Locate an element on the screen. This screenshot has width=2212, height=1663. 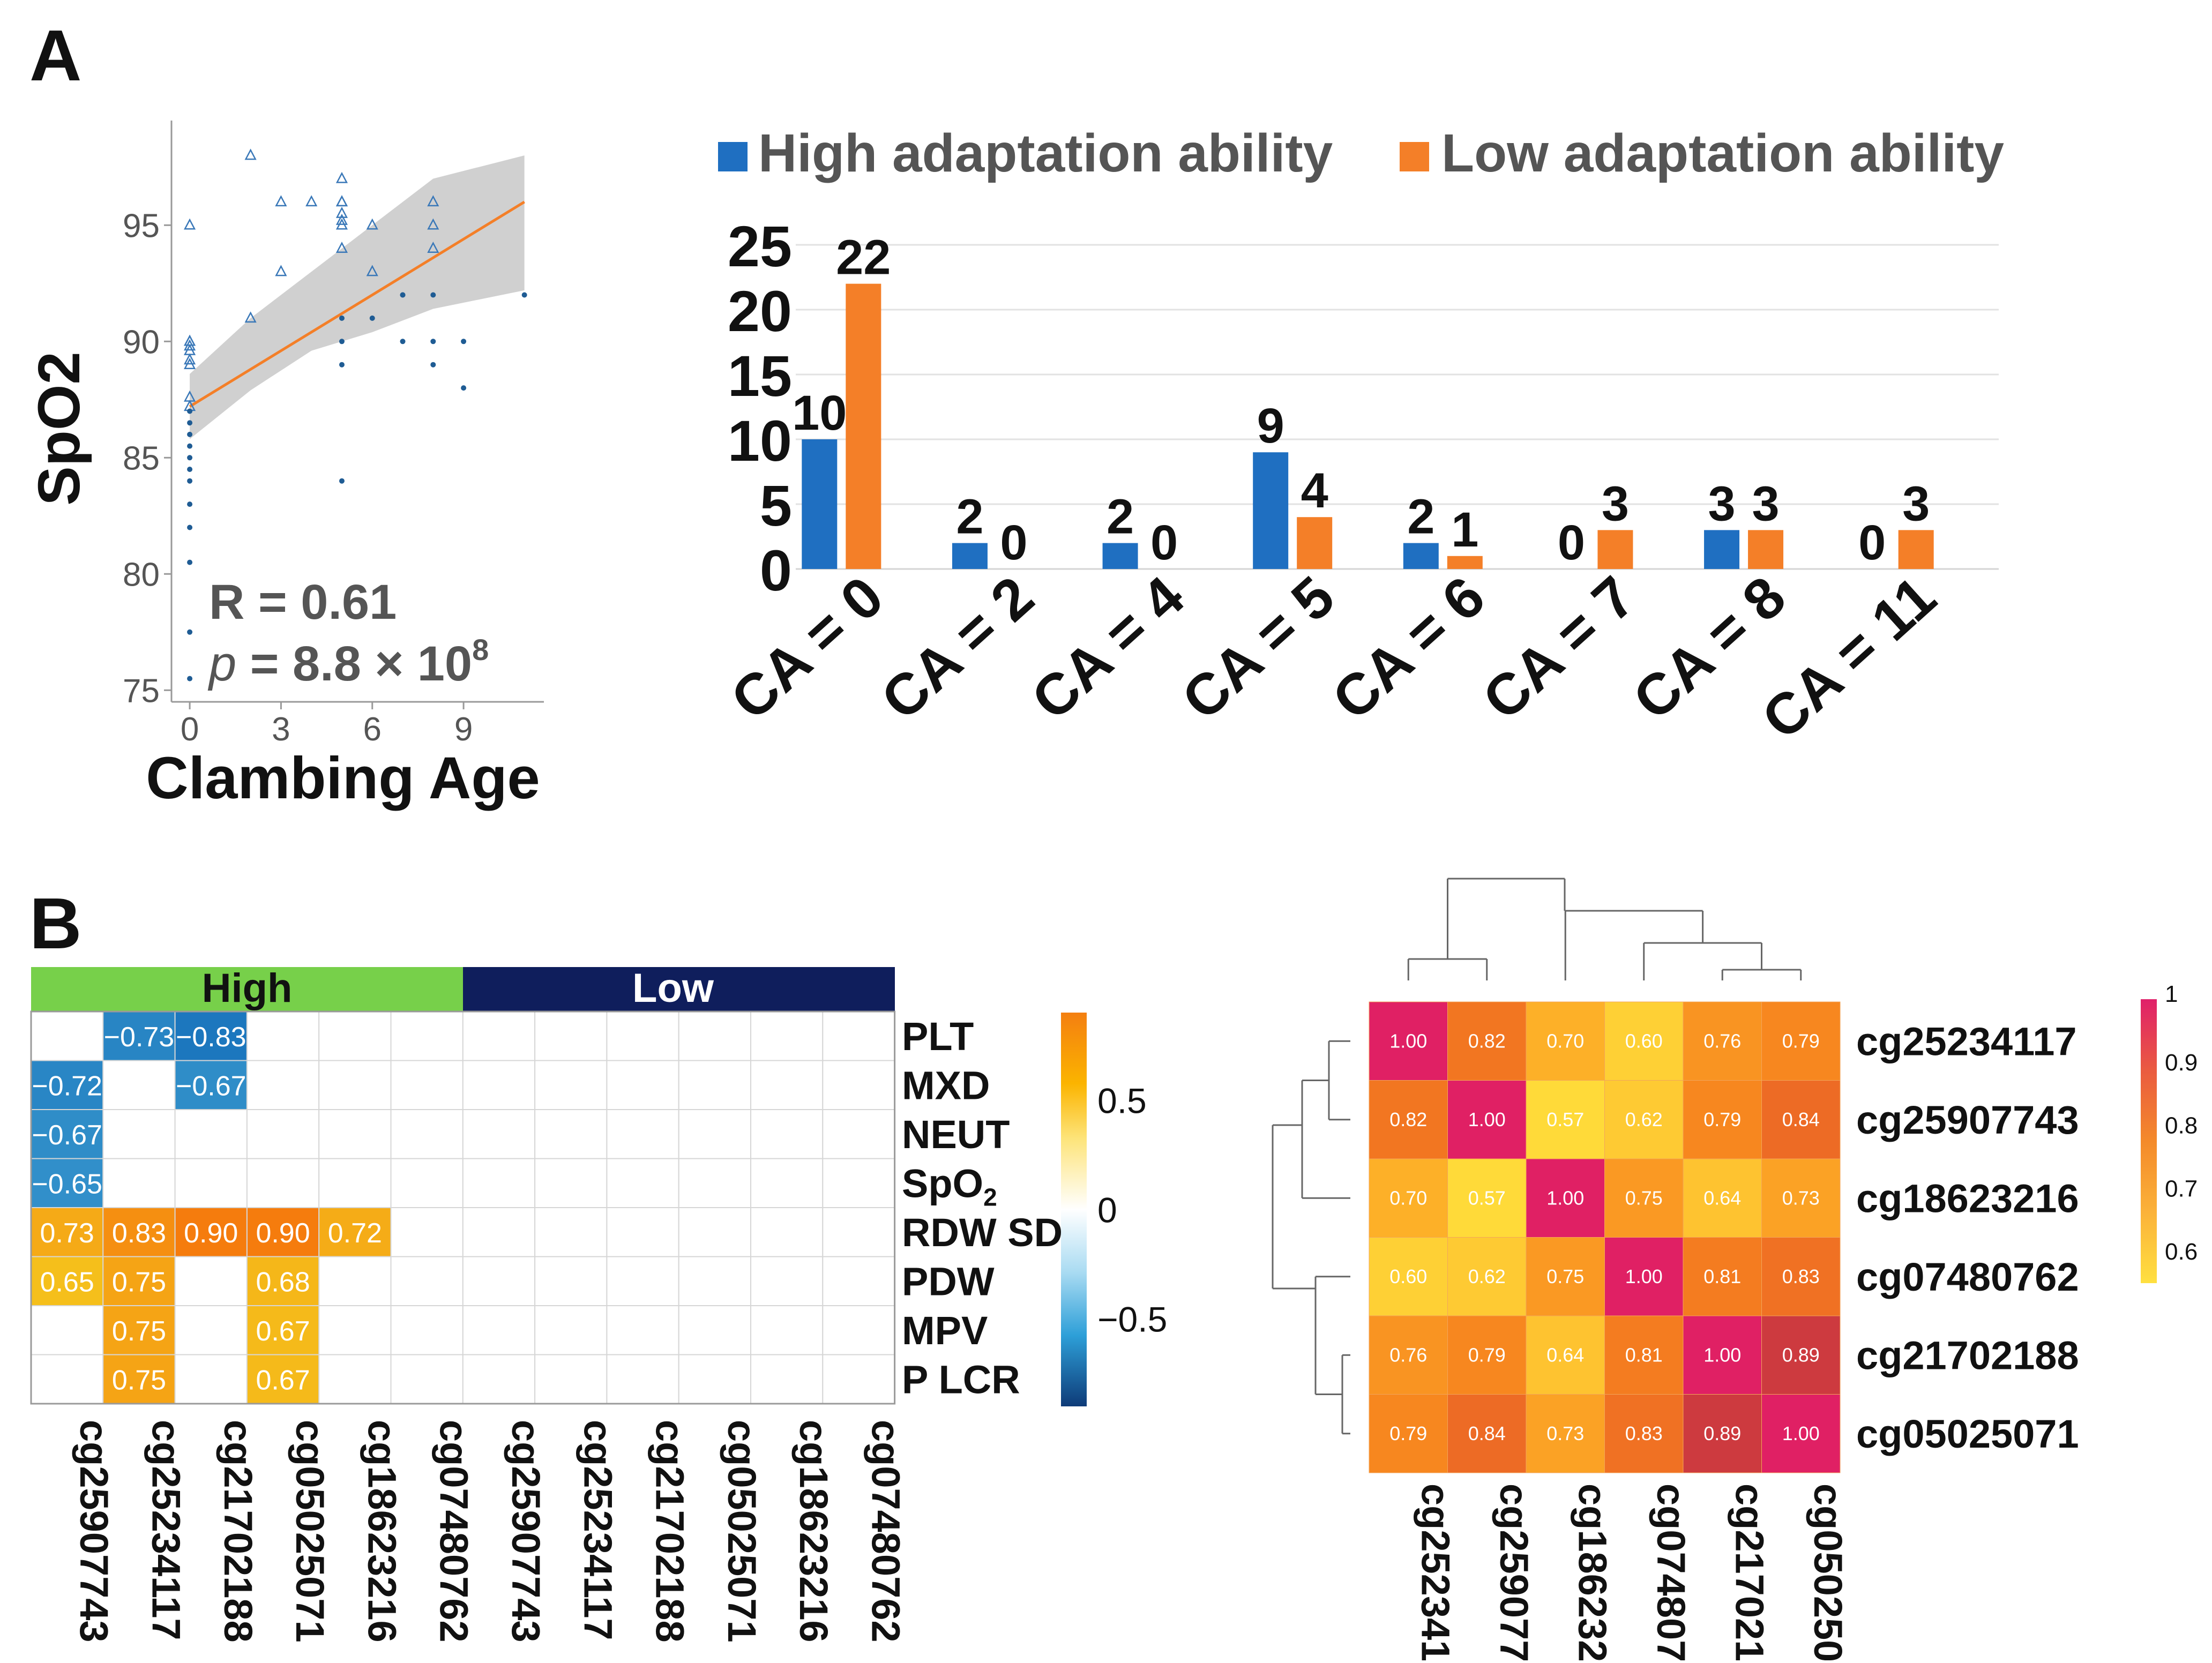
heatmap-cell-value: 0.73 is located at coordinates (67, 1234).